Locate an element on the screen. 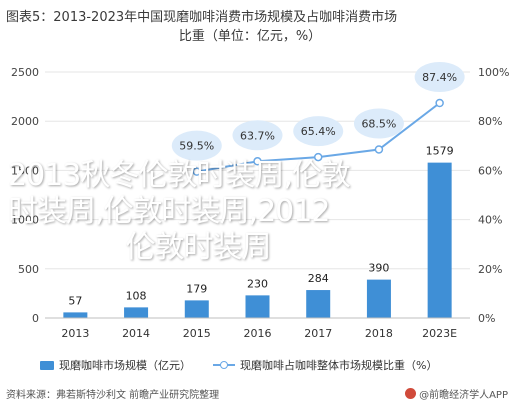 Image resolution: width=520 pixels, height=416 pixels. left-tick-label: 1500 is located at coordinates (25, 170).